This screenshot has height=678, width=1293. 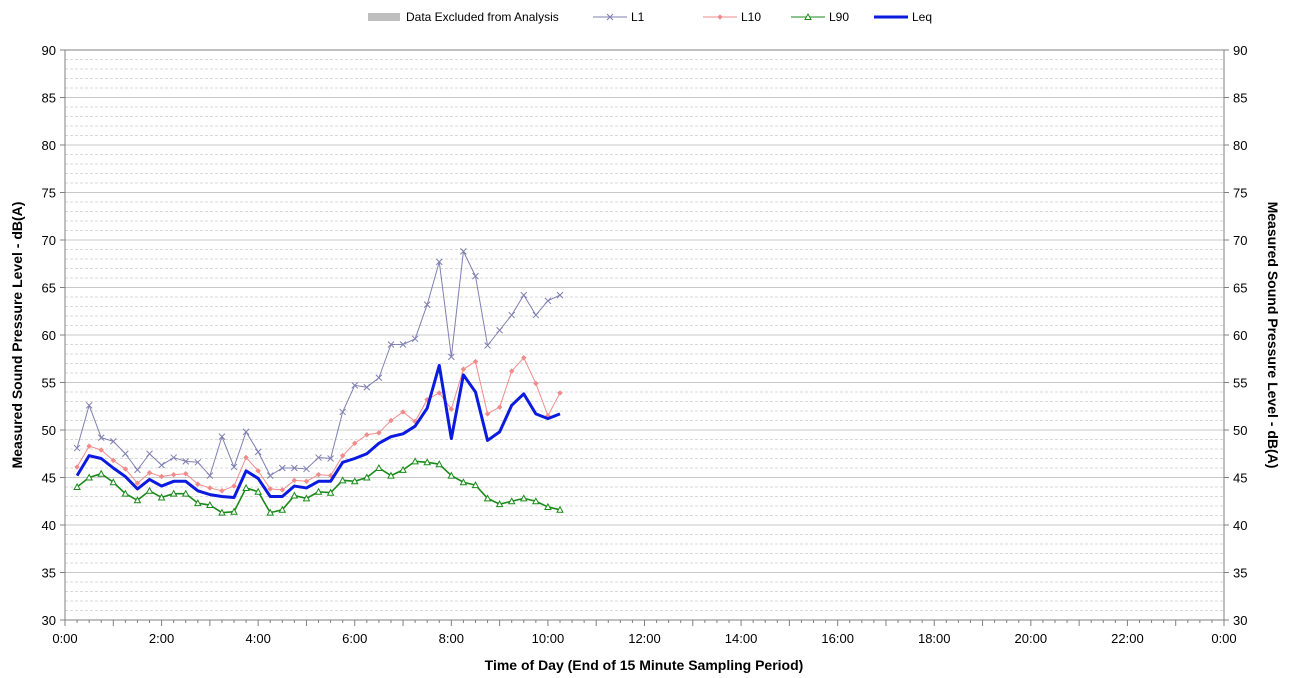 What do you see at coordinates (548, 638) in the screenshot?
I see `x-tick-label: 10:00` at bounding box center [548, 638].